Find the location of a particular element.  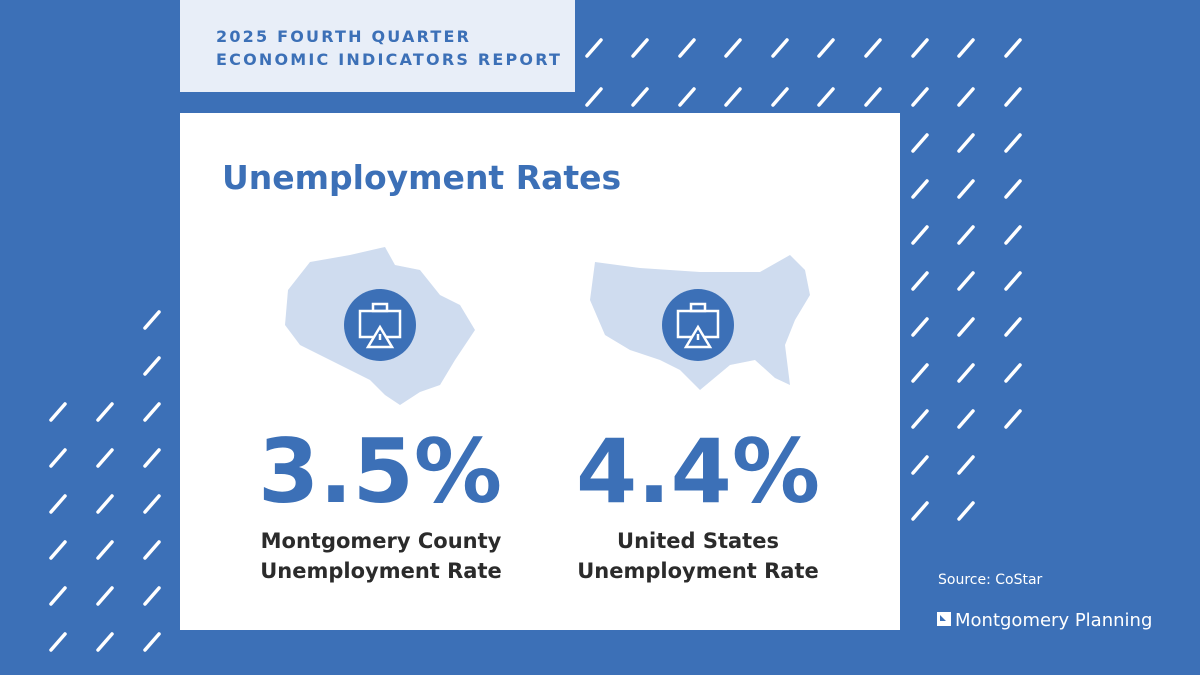

stat-value: 4.4% is located at coordinates (698, 471).